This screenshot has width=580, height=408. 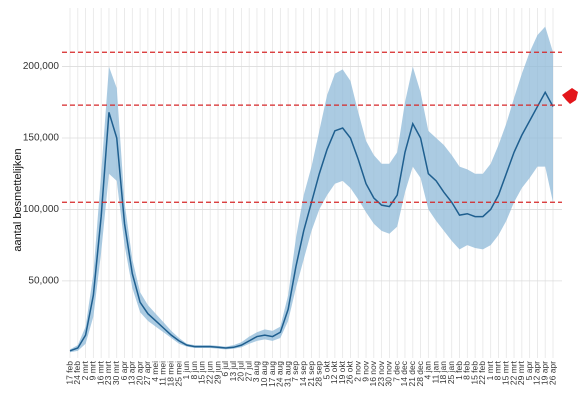 I want to click on x-tick-label: 9 mrt, so click(x=93, y=370).